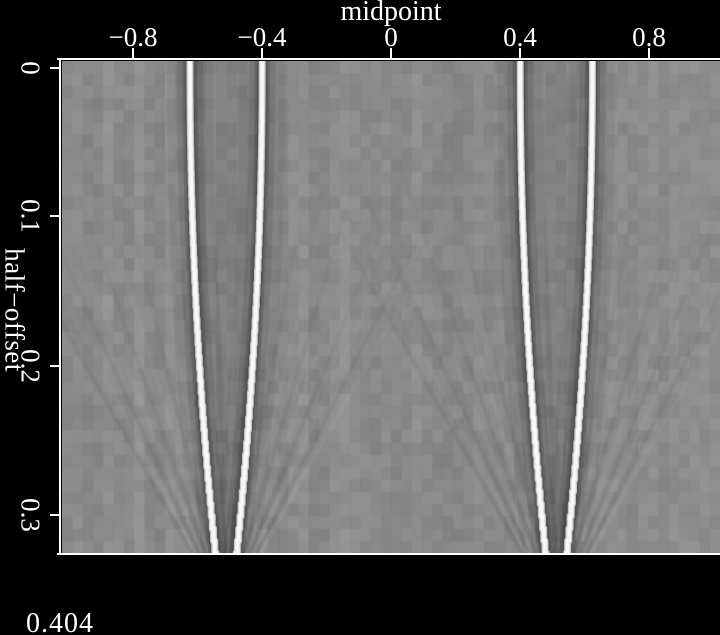  I want to click on axis-frame-top, so click(388, 59).